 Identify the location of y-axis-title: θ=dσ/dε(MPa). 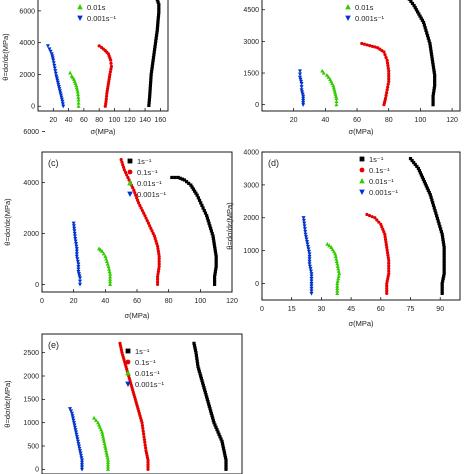
(229, 226).